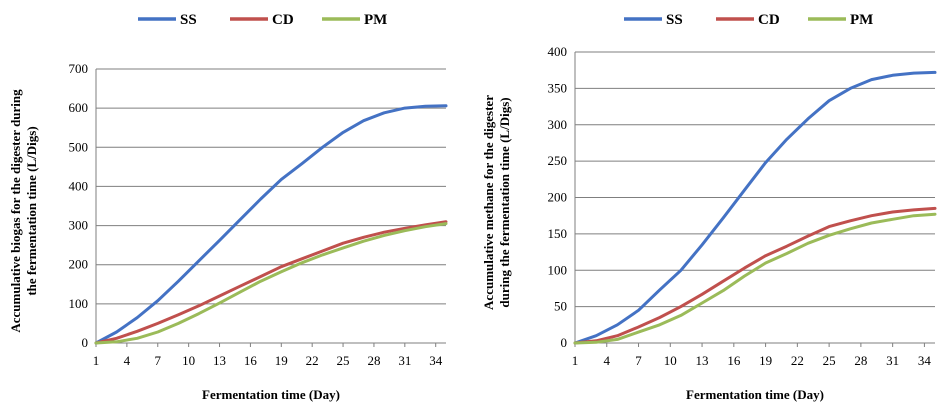 The image size is (938, 403). What do you see at coordinates (558, 87) in the screenshot?
I see `y-tick-label: 350` at bounding box center [558, 87].